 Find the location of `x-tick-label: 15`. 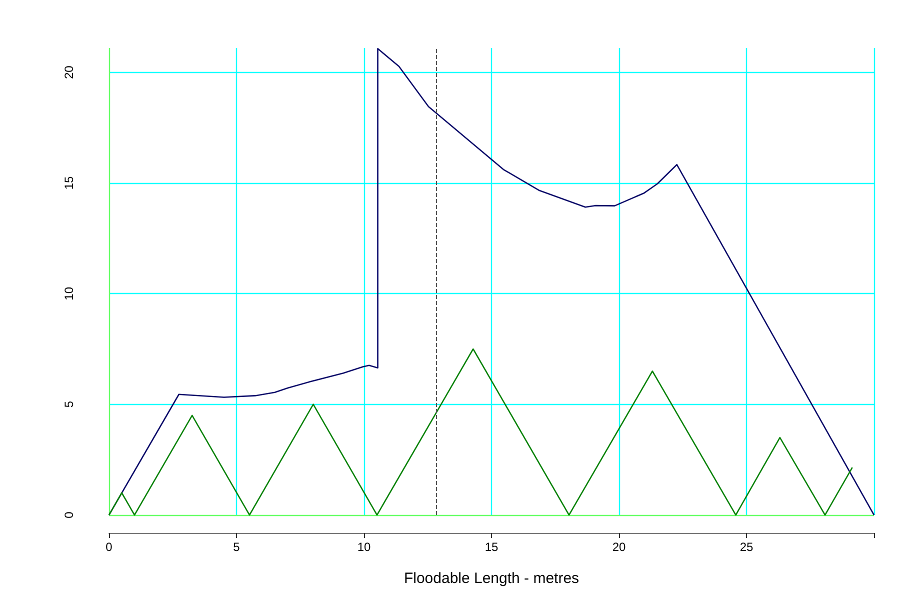

x-tick-label: 15 is located at coordinates (491, 547).